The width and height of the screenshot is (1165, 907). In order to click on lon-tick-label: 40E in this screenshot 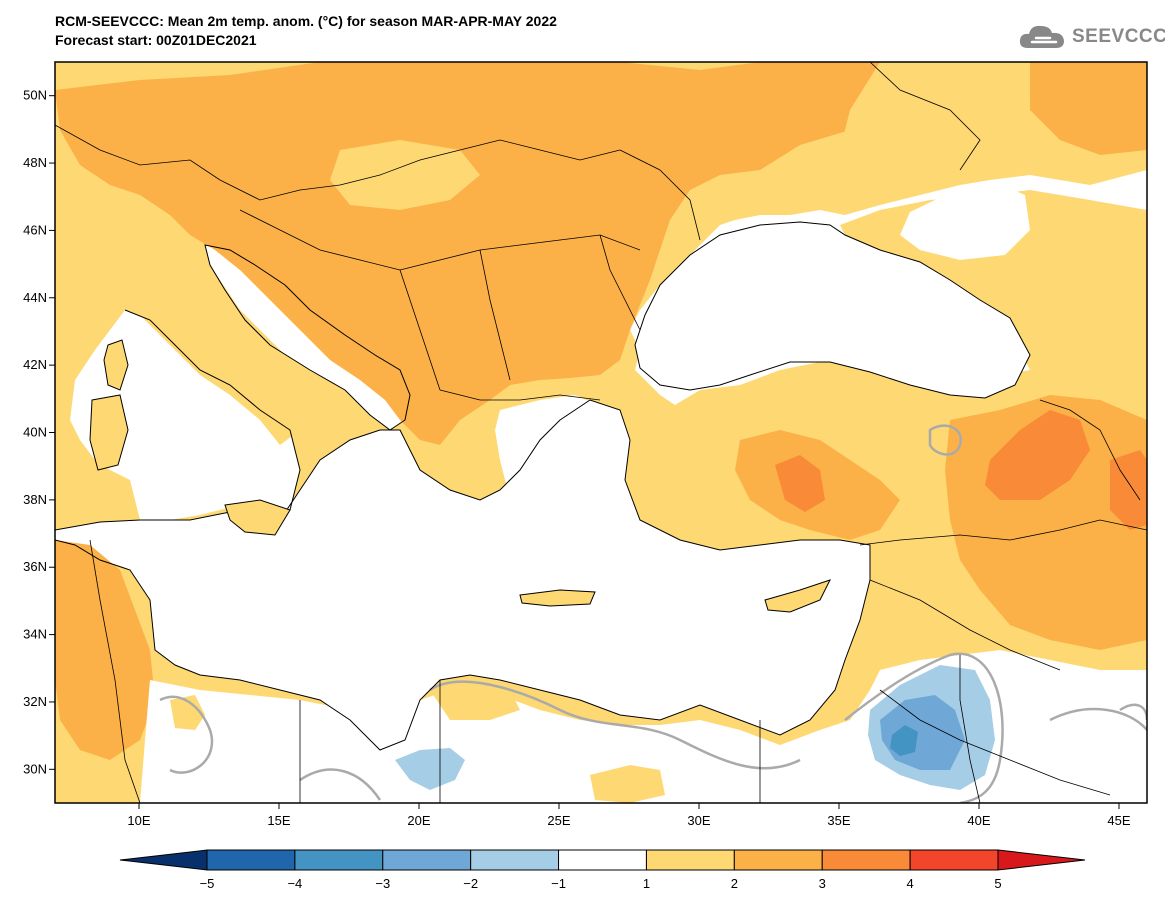, I will do `click(978, 820)`.